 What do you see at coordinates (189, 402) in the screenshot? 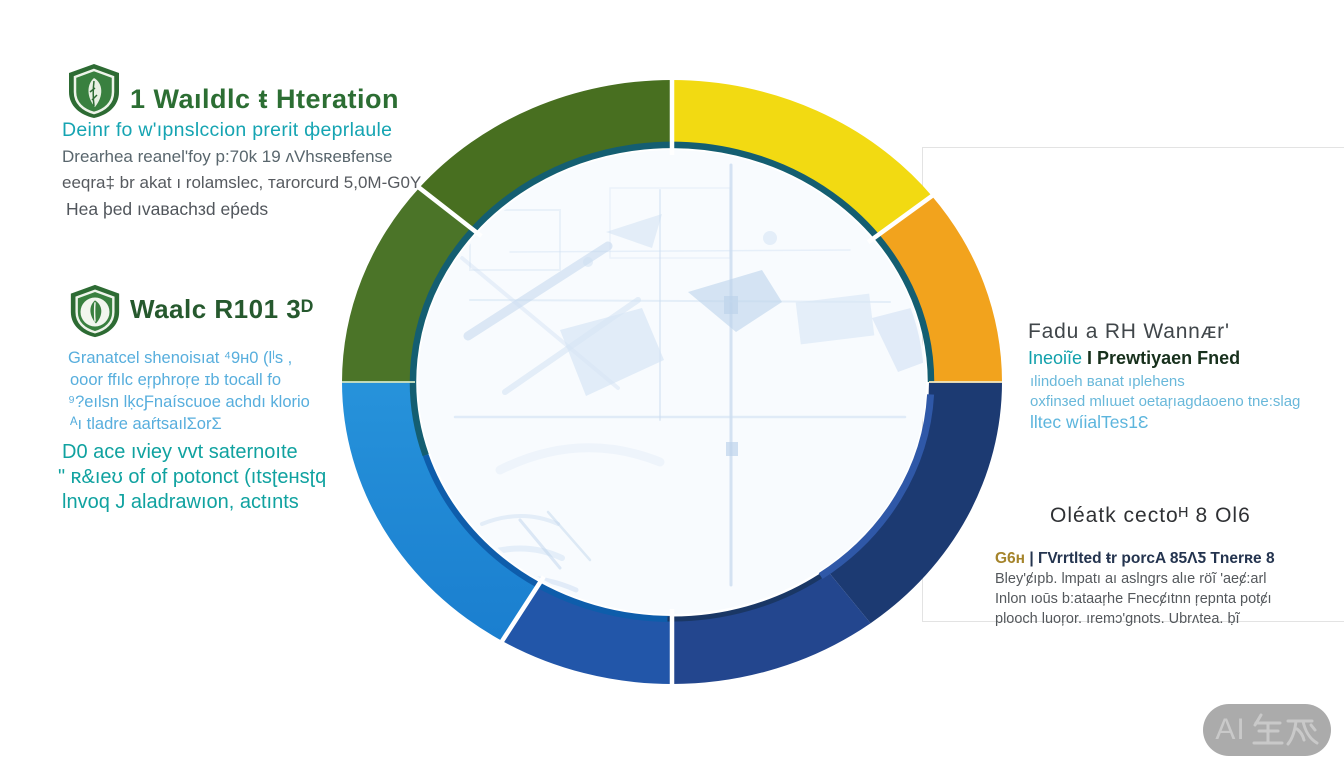
I see `section2-line: ⁹?eılsn lḳcƑnaíscuoe achdı klorio` at bounding box center [189, 402].